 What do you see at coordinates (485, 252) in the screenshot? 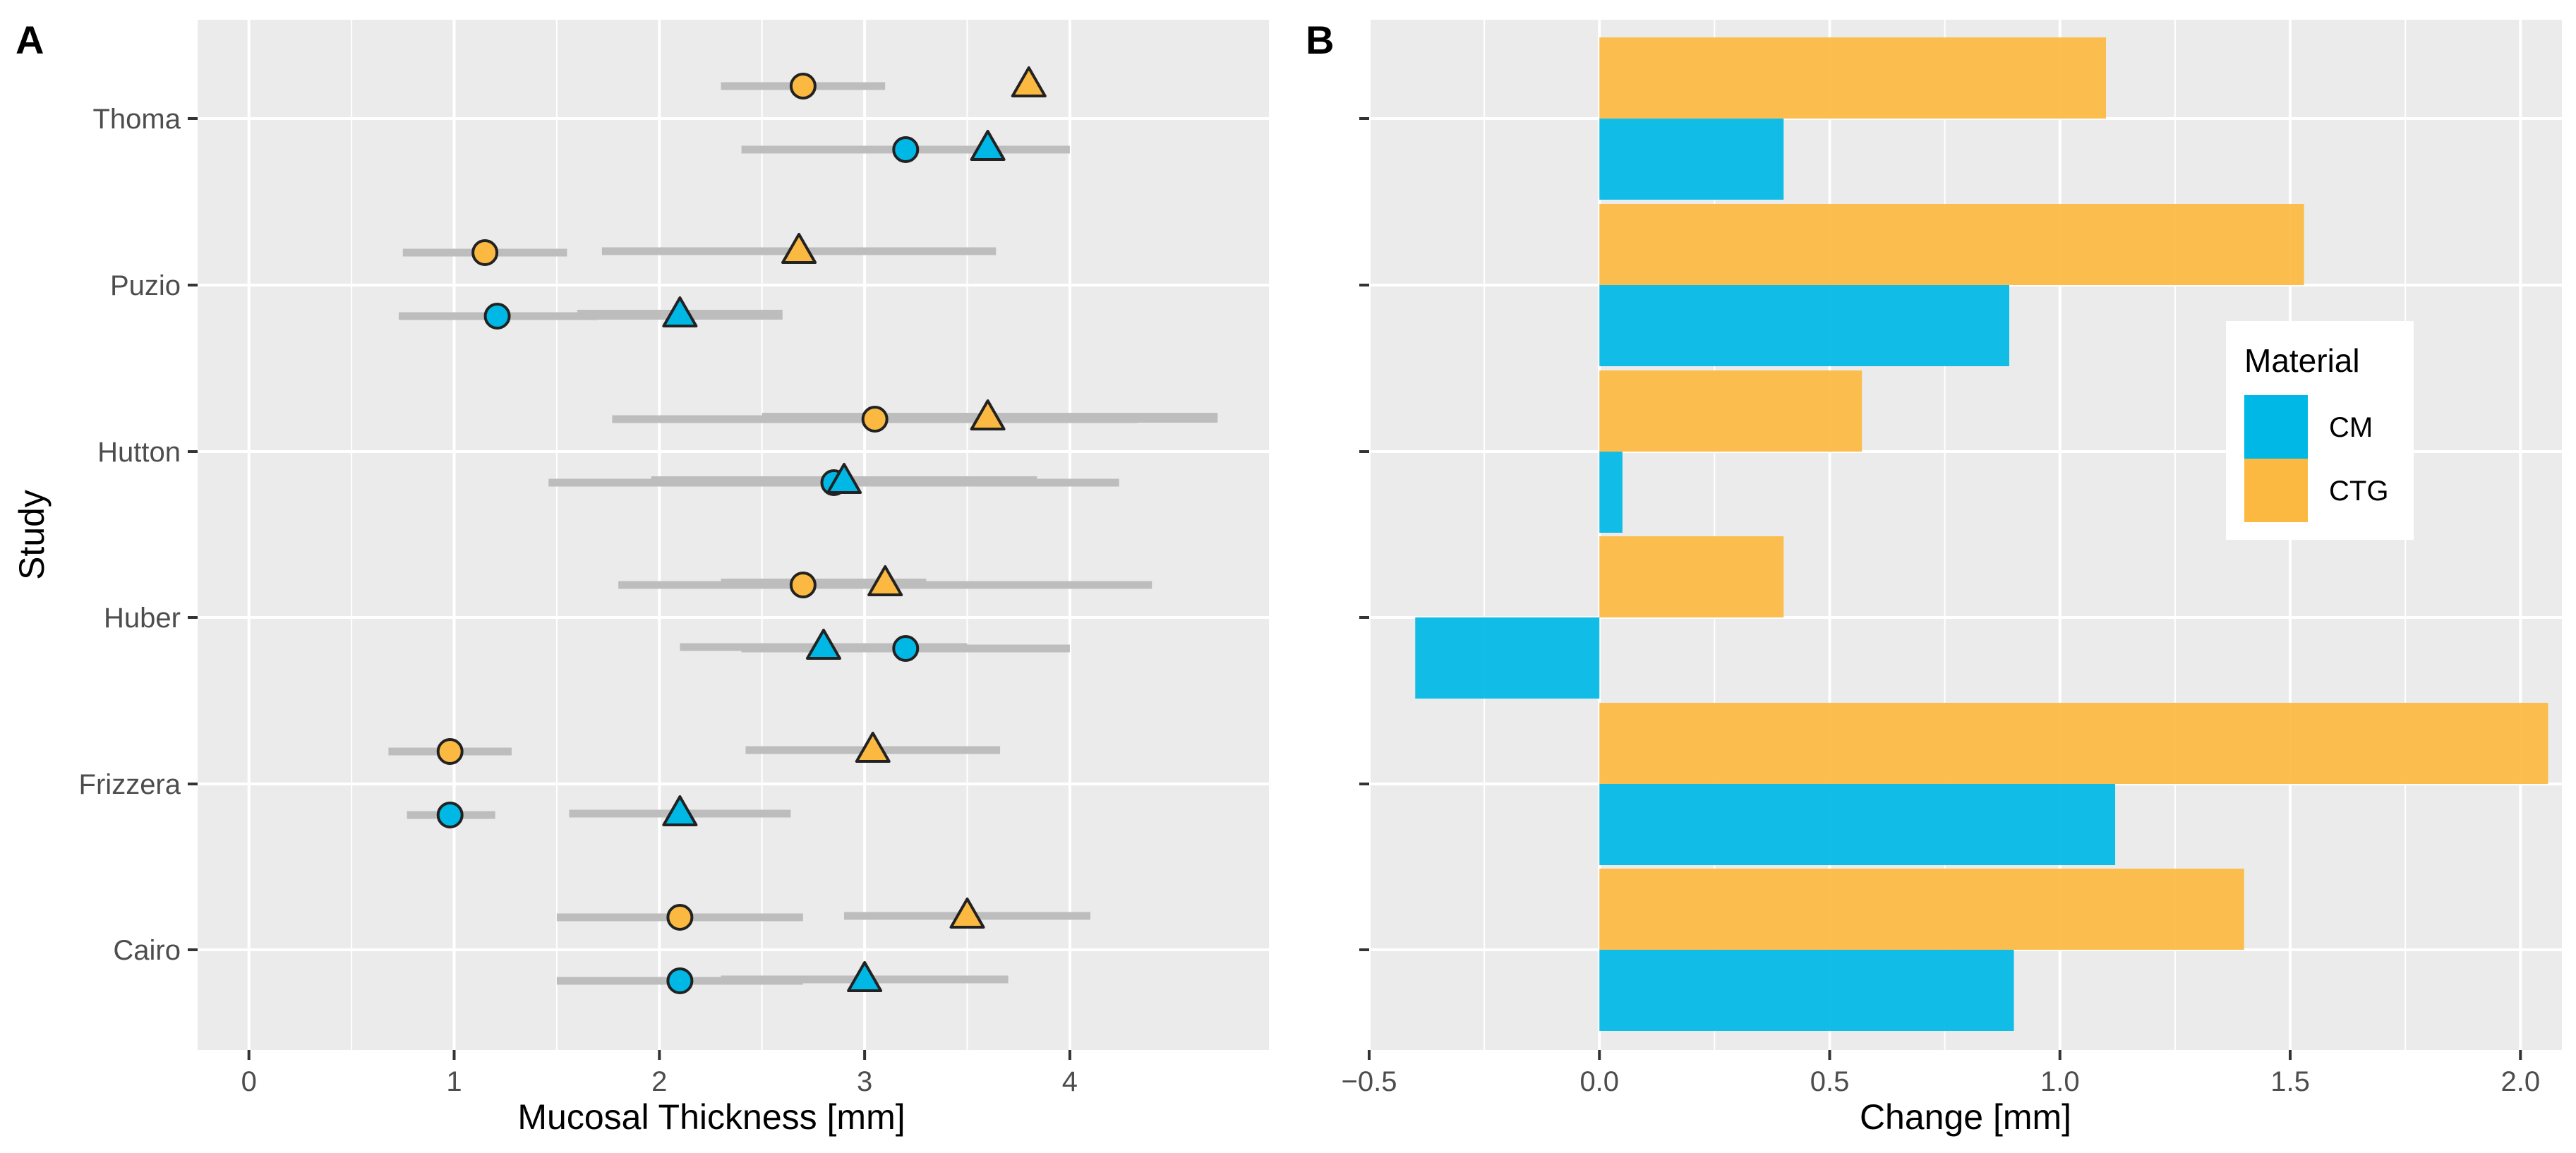
I see `point-puzio-ctg-circle` at bounding box center [485, 252].